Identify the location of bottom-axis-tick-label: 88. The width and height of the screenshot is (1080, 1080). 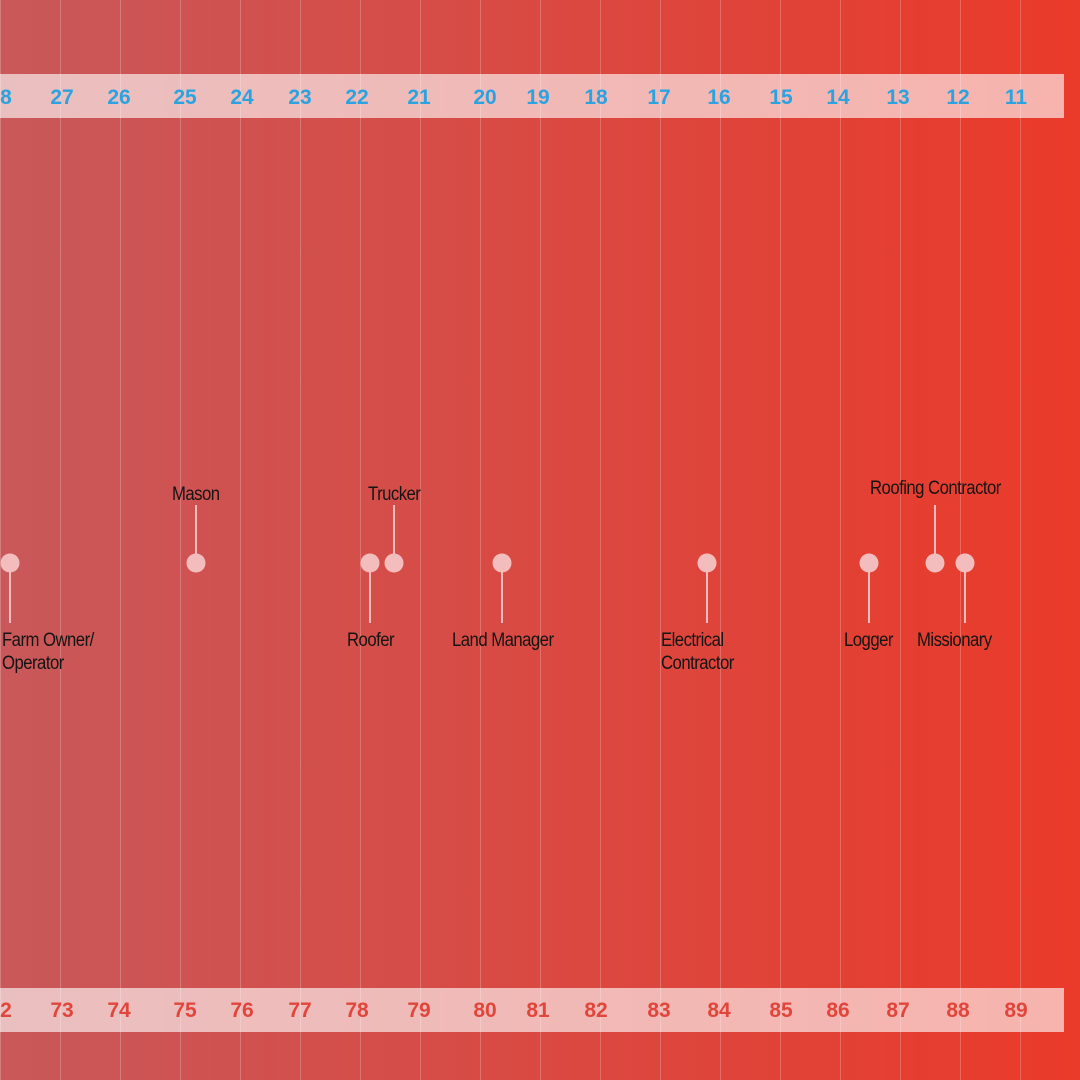
(958, 1010).